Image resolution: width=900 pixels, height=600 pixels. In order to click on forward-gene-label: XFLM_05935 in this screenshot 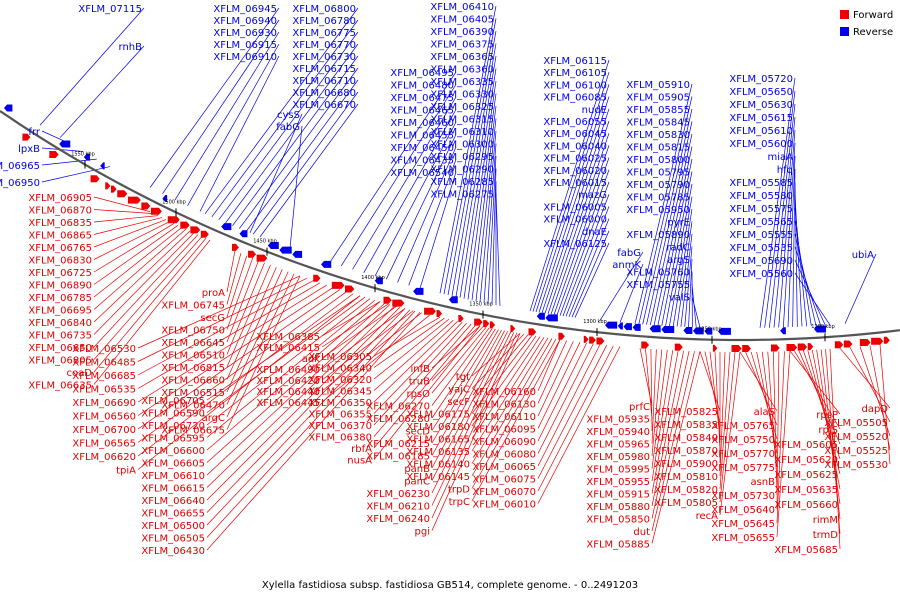, I will do `click(618, 420)`.